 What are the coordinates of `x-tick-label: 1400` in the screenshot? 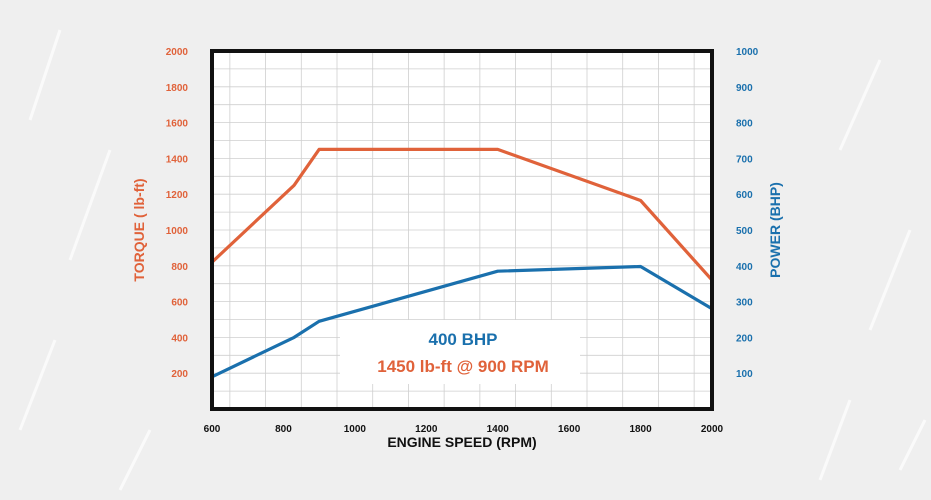 It's located at (498, 429).